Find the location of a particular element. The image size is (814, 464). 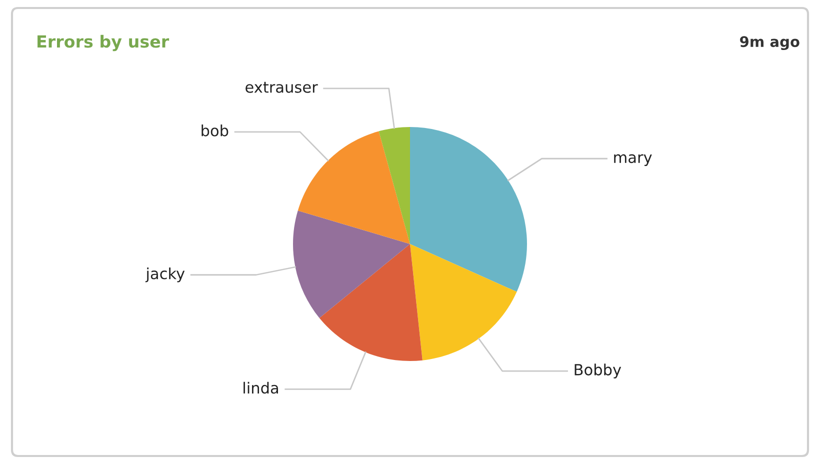

slice-label: bob is located at coordinates (215, 130).